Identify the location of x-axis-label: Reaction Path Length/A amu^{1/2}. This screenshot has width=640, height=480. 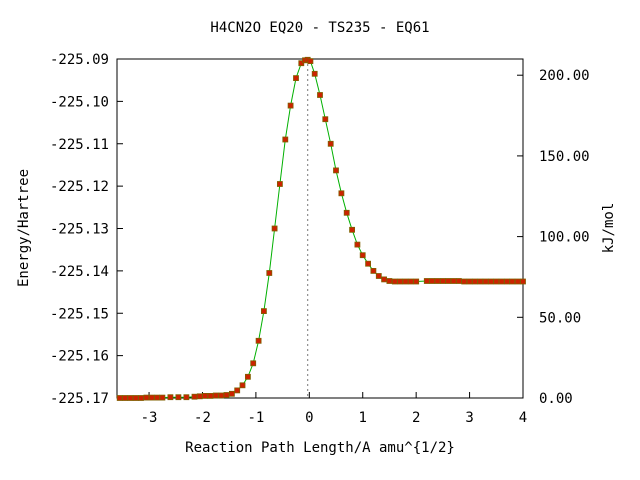
(320, 448).